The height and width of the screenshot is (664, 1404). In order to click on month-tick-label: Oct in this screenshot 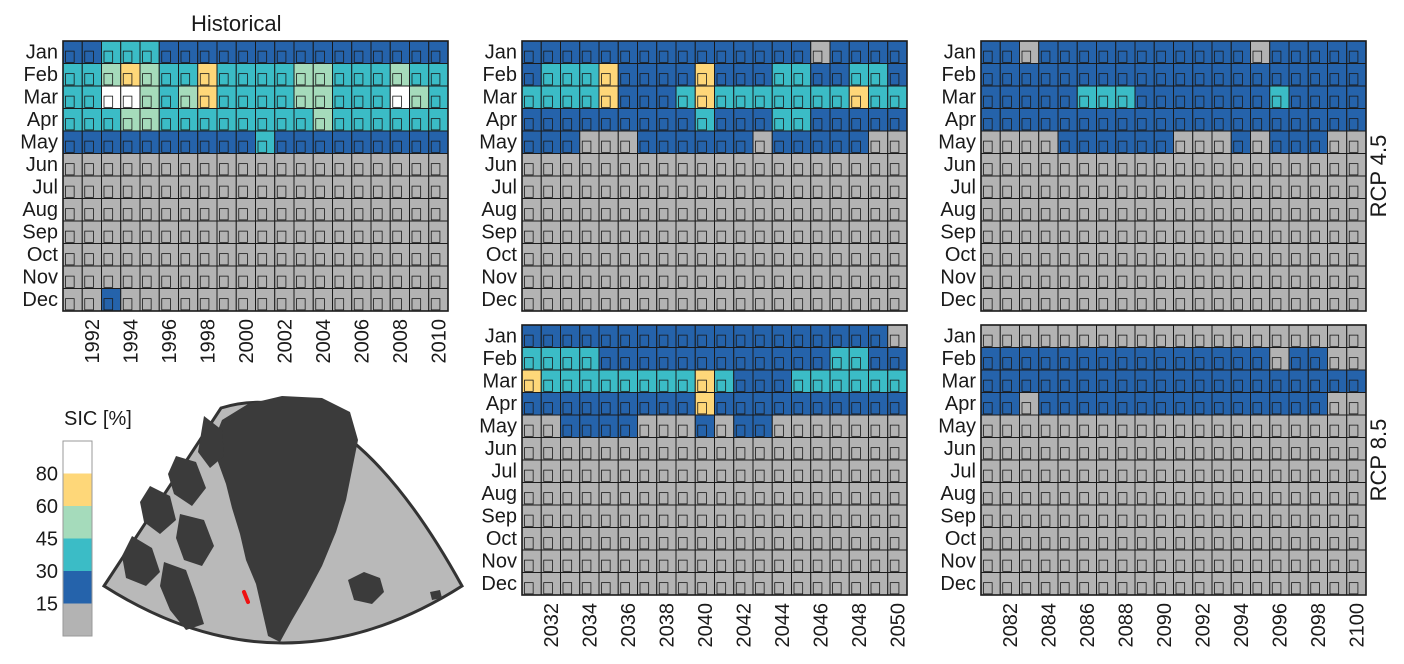, I will do `click(961, 539)`.